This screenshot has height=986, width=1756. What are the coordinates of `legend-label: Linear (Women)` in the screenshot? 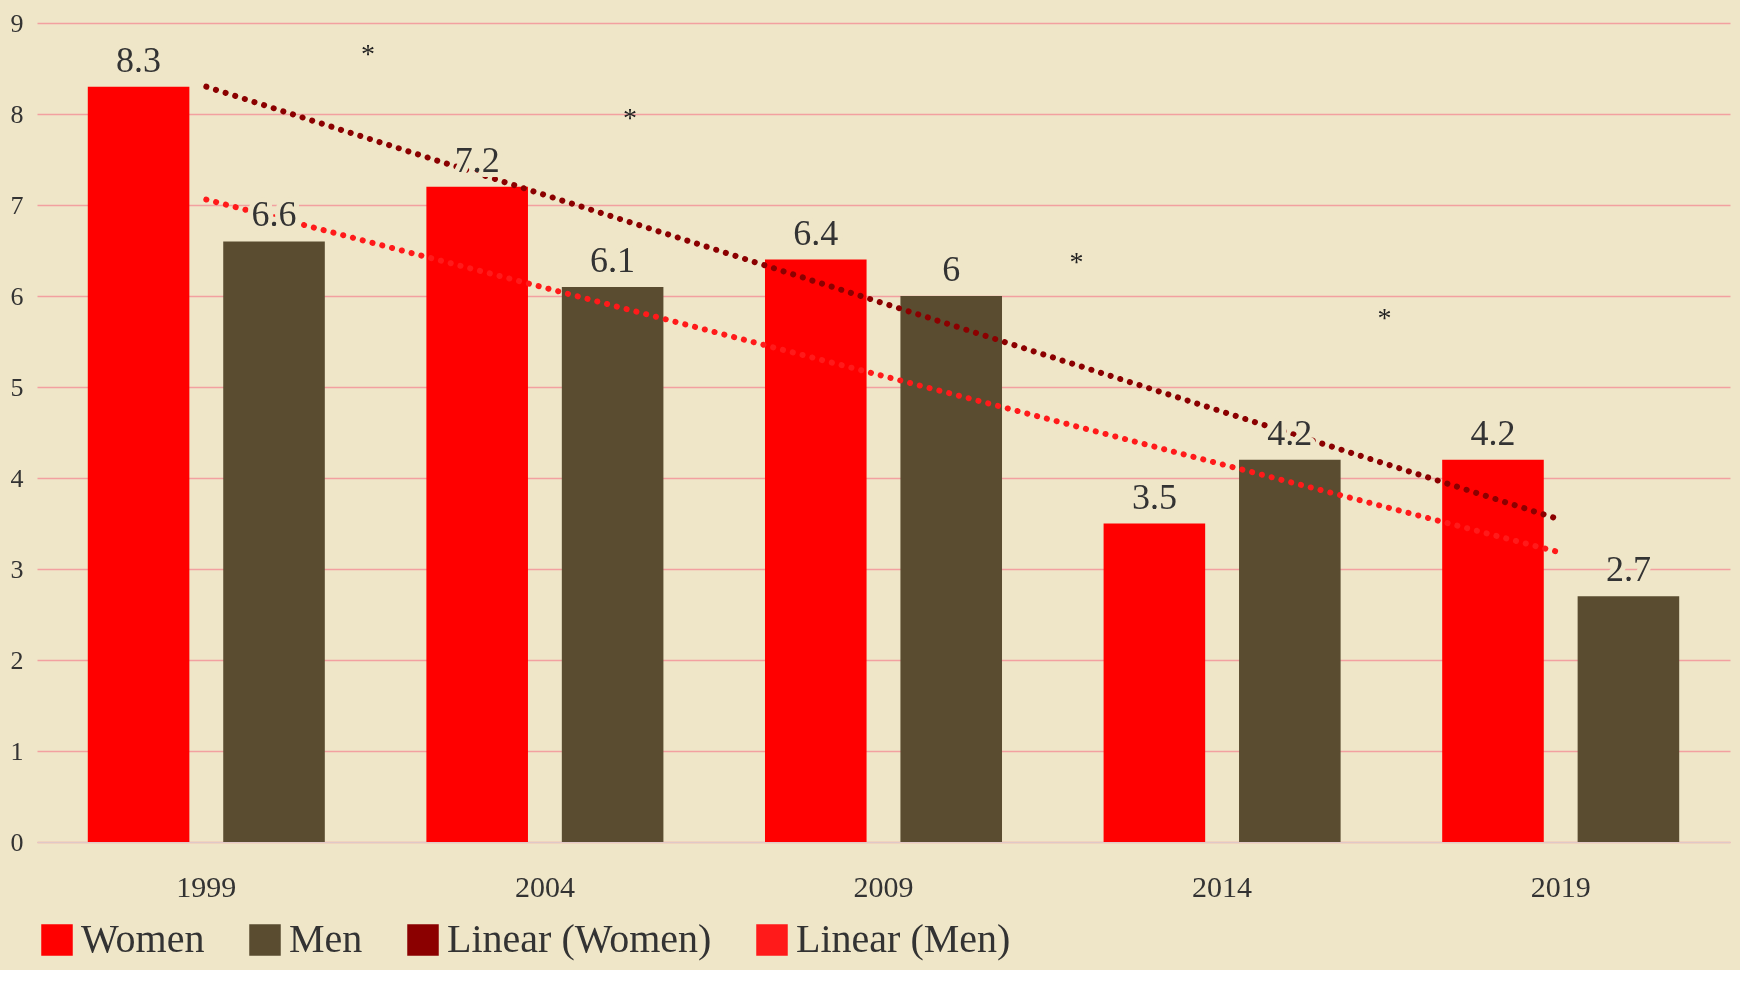 It's located at (579, 938).